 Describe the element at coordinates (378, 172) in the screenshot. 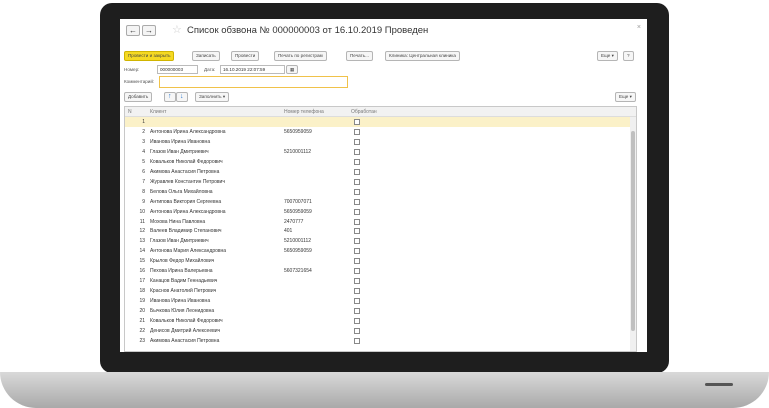

I see `table-row: 6 Акимова Анастасия Петровна` at that location.